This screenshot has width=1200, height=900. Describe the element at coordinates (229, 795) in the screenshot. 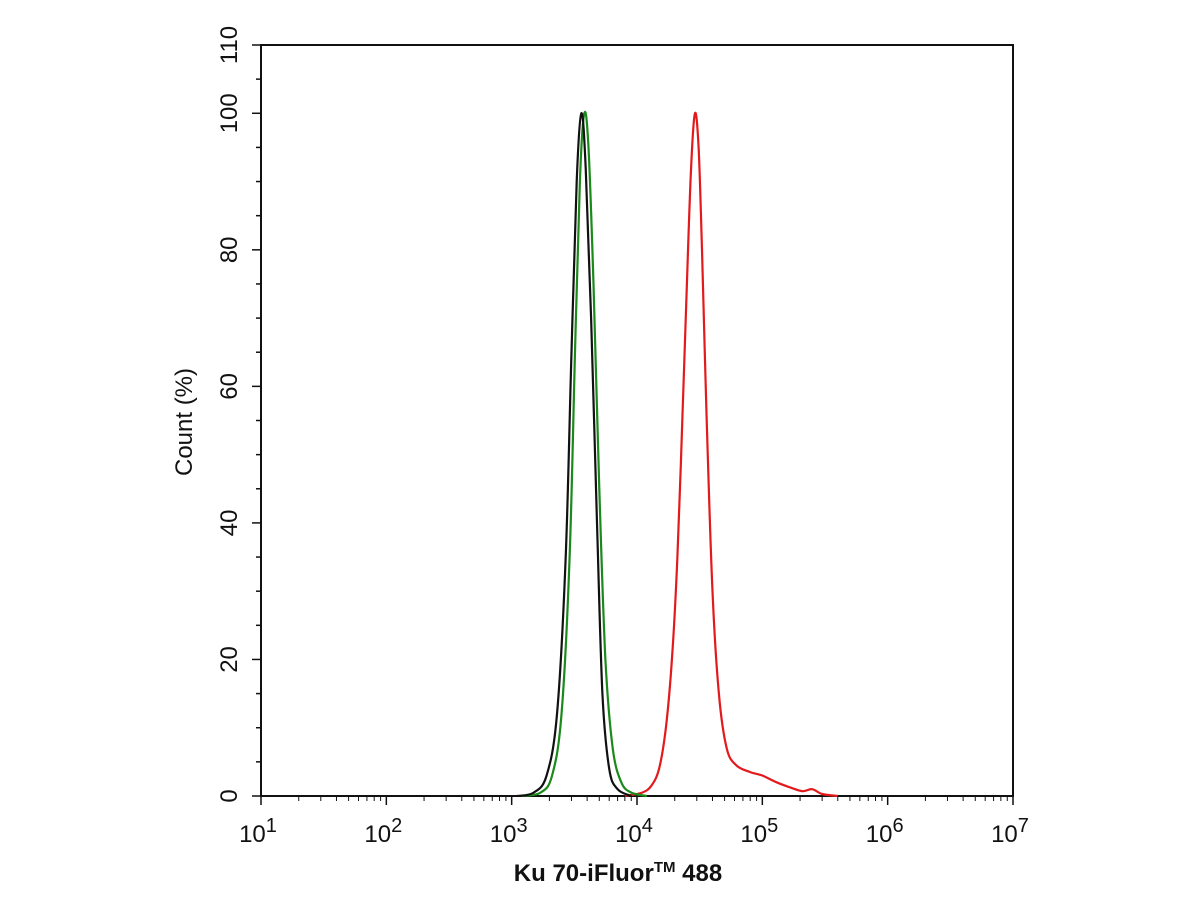

I see `y-tick-label: 0` at that location.